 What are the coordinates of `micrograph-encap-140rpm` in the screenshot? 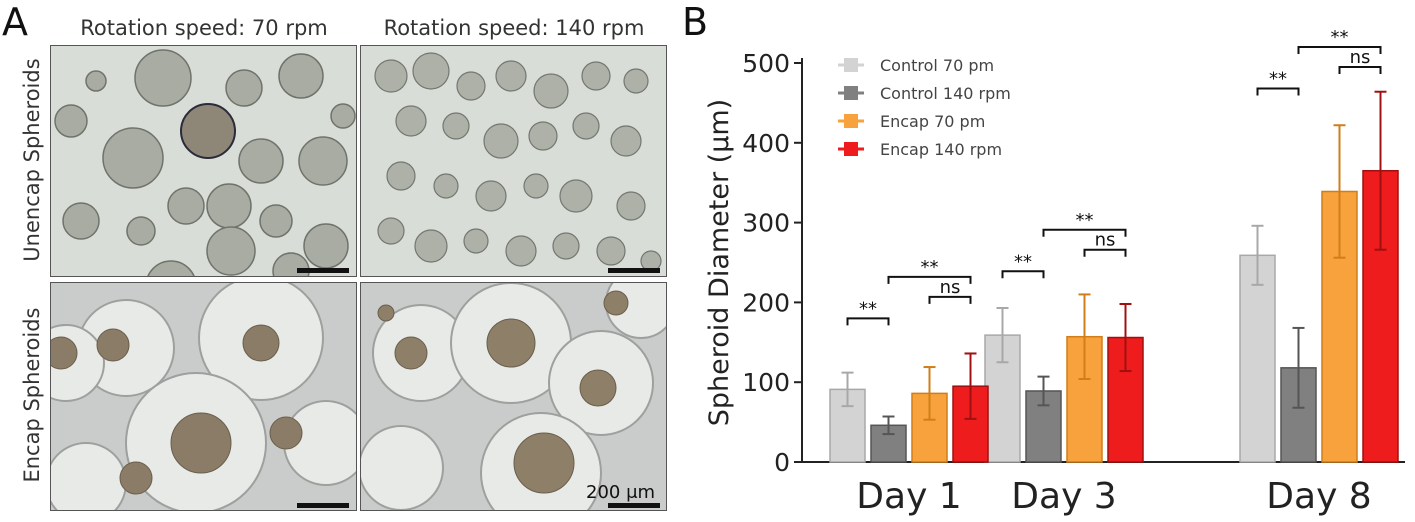 It's located at (513, 396).